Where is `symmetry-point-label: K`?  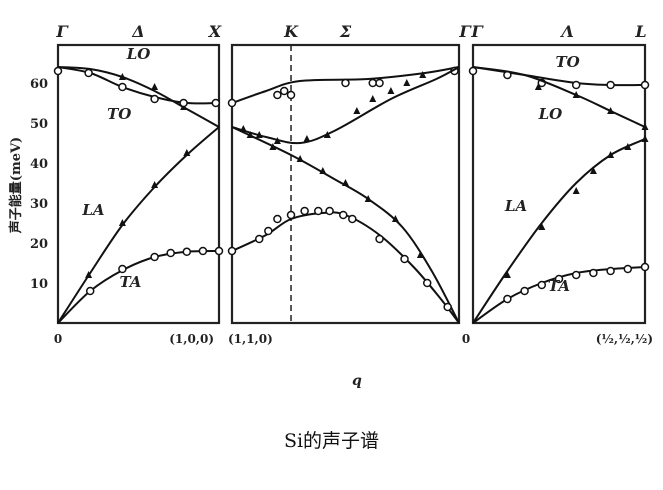
symmetry-point-label: K is located at coordinates (291, 31).